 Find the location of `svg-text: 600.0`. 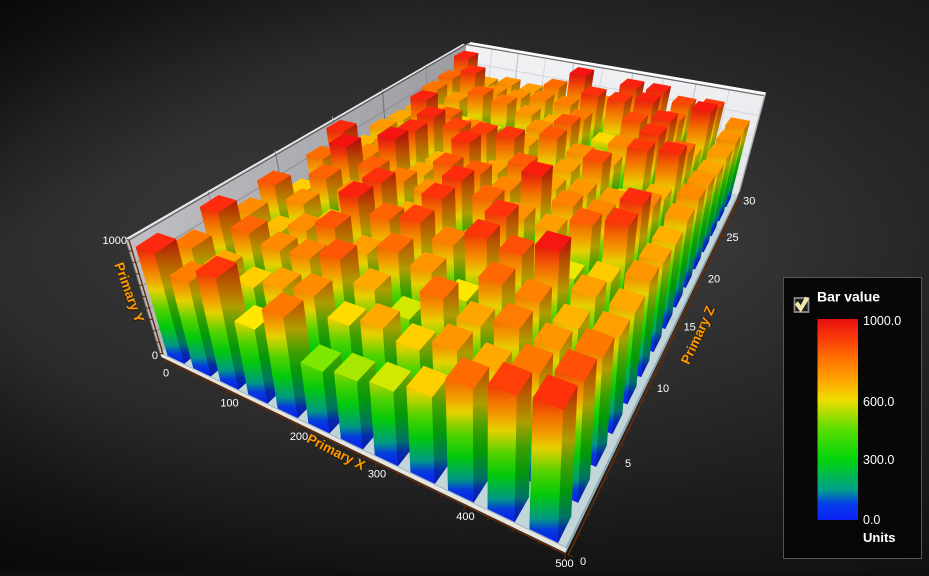

svg-text: 600.0 is located at coordinates (878, 402).